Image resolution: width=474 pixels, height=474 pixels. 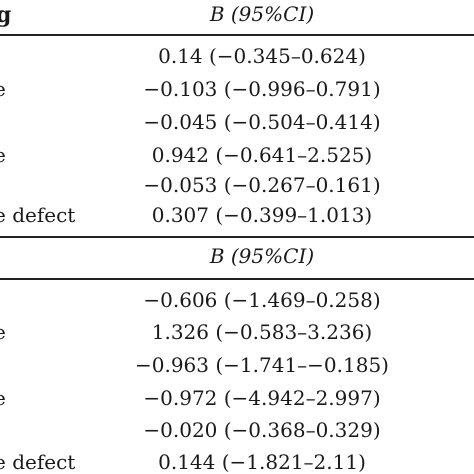 I want to click on header-rule-bottom, so click(x=237, y=279).